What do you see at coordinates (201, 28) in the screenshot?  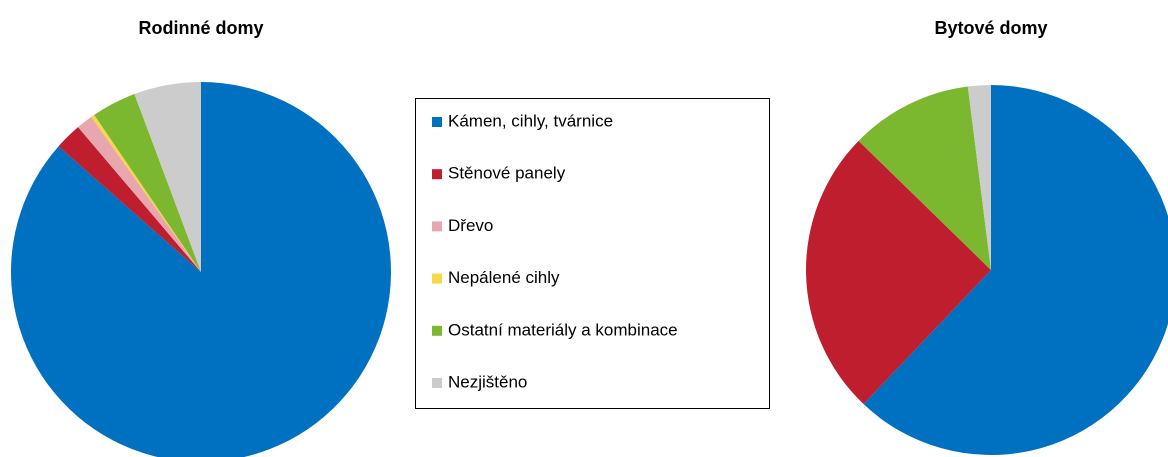 I see `chart-title: Rodinné domy` at bounding box center [201, 28].